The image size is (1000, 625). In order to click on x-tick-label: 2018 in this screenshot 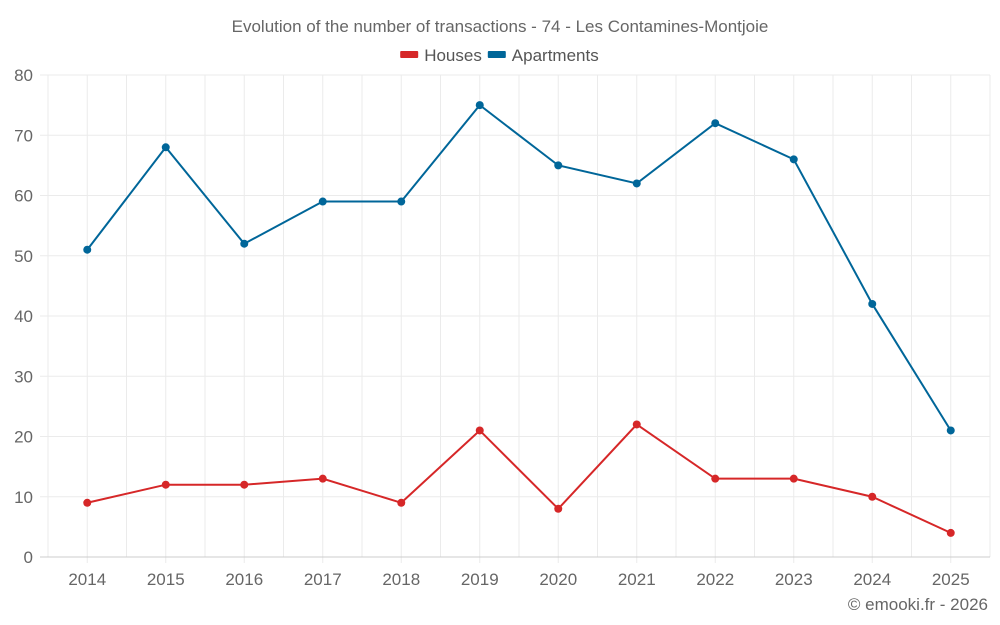, I will do `click(401, 579)`.